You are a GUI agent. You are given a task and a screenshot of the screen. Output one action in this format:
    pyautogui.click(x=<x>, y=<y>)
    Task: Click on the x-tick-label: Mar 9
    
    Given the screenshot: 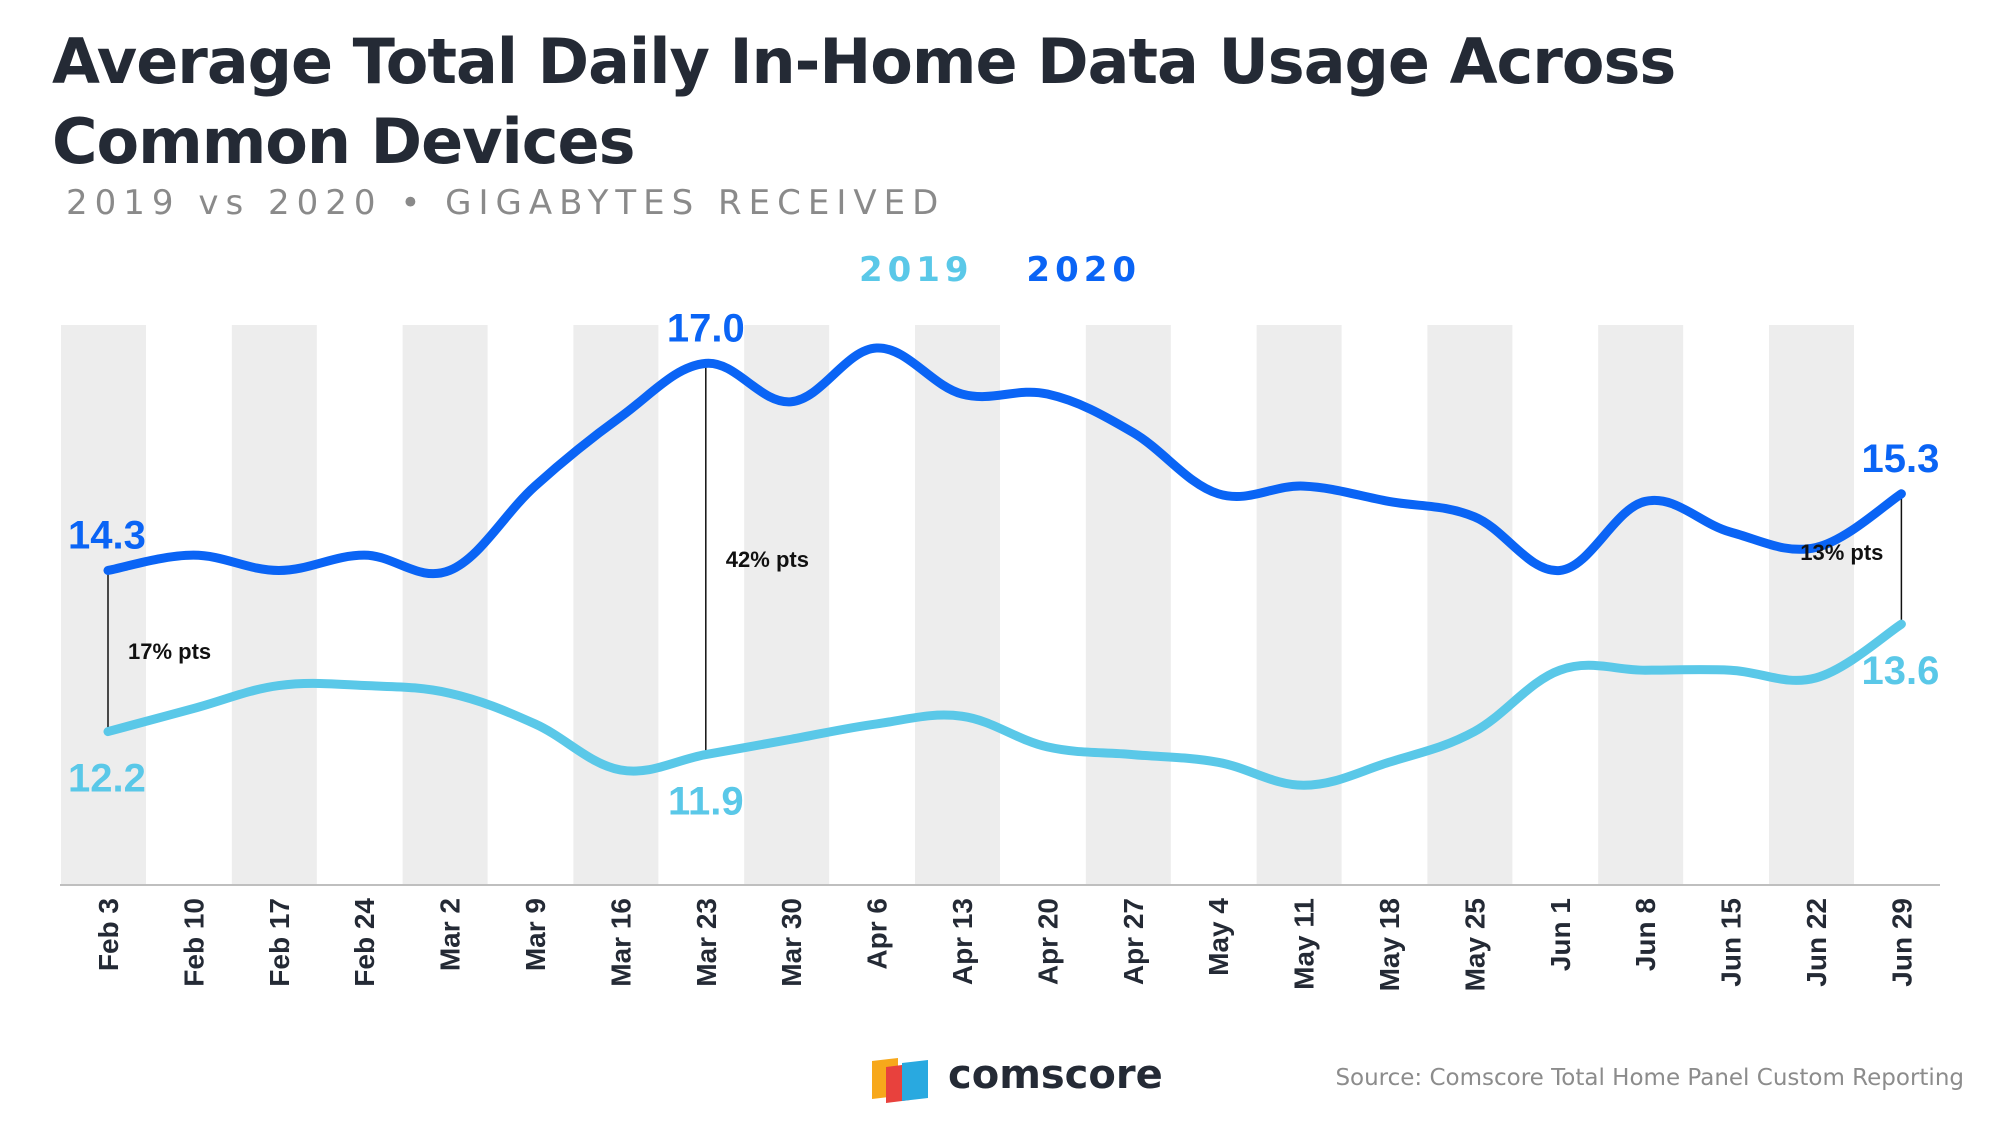 What is the action you would take?
    pyautogui.click(x=535, y=934)
    